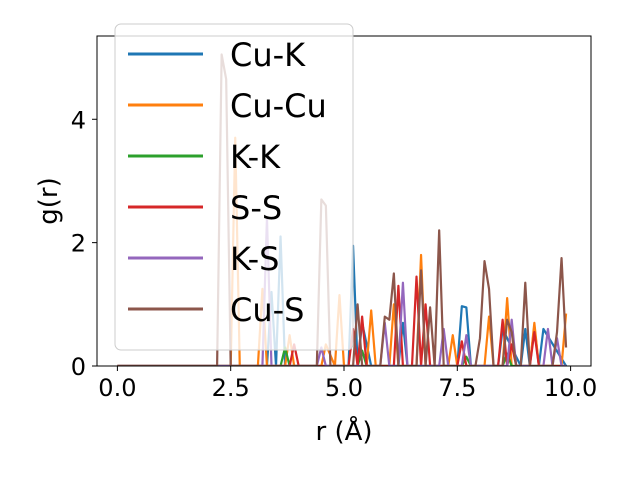 The image size is (640, 480). I want to click on y-axis: 0 2 4, so click(84, 243).